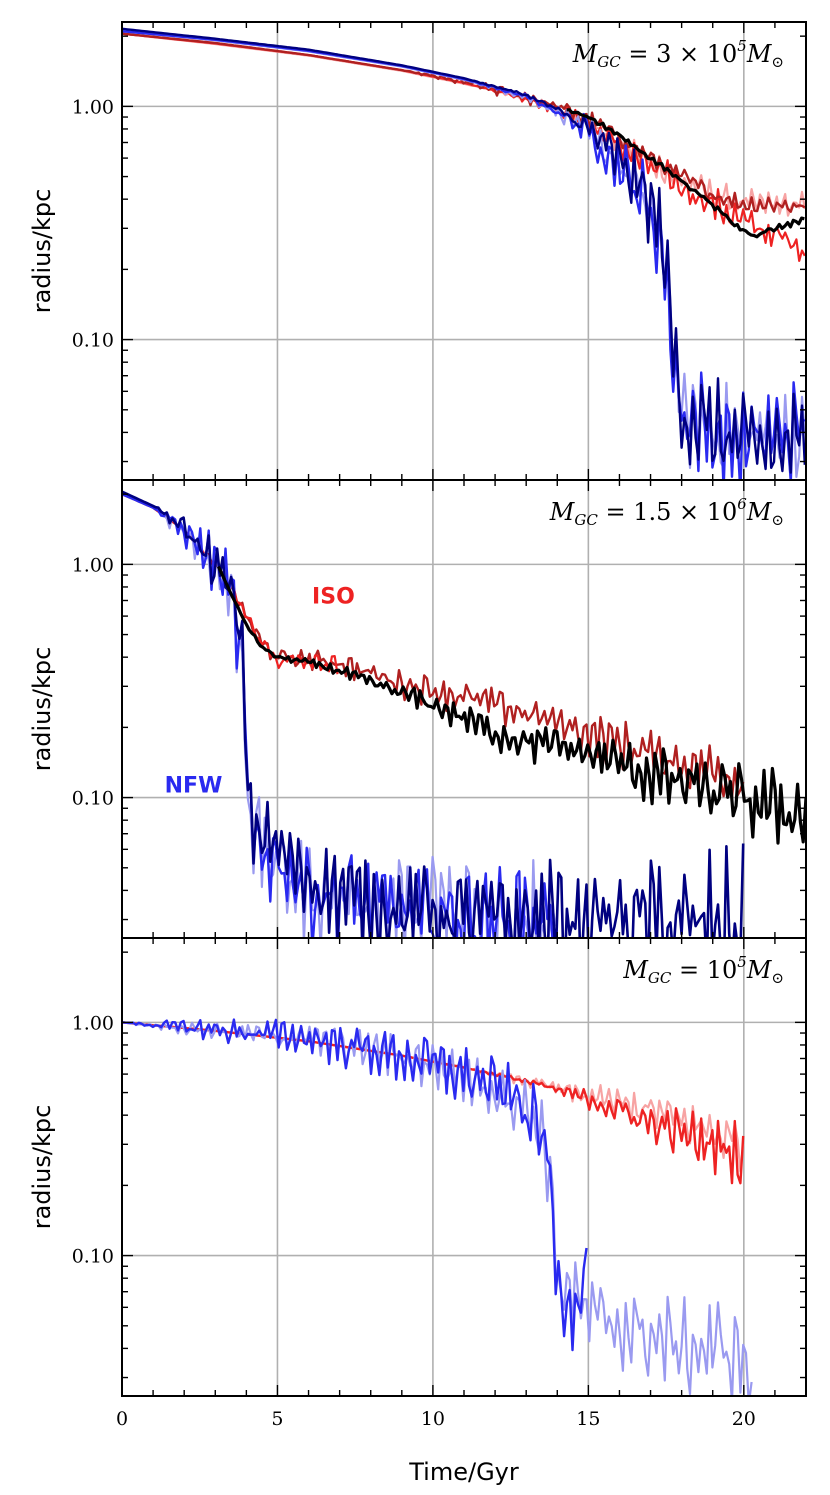 The height and width of the screenshot is (1495, 830). I want to click on mass-label: MGC = 105M⊙, so click(703, 970).